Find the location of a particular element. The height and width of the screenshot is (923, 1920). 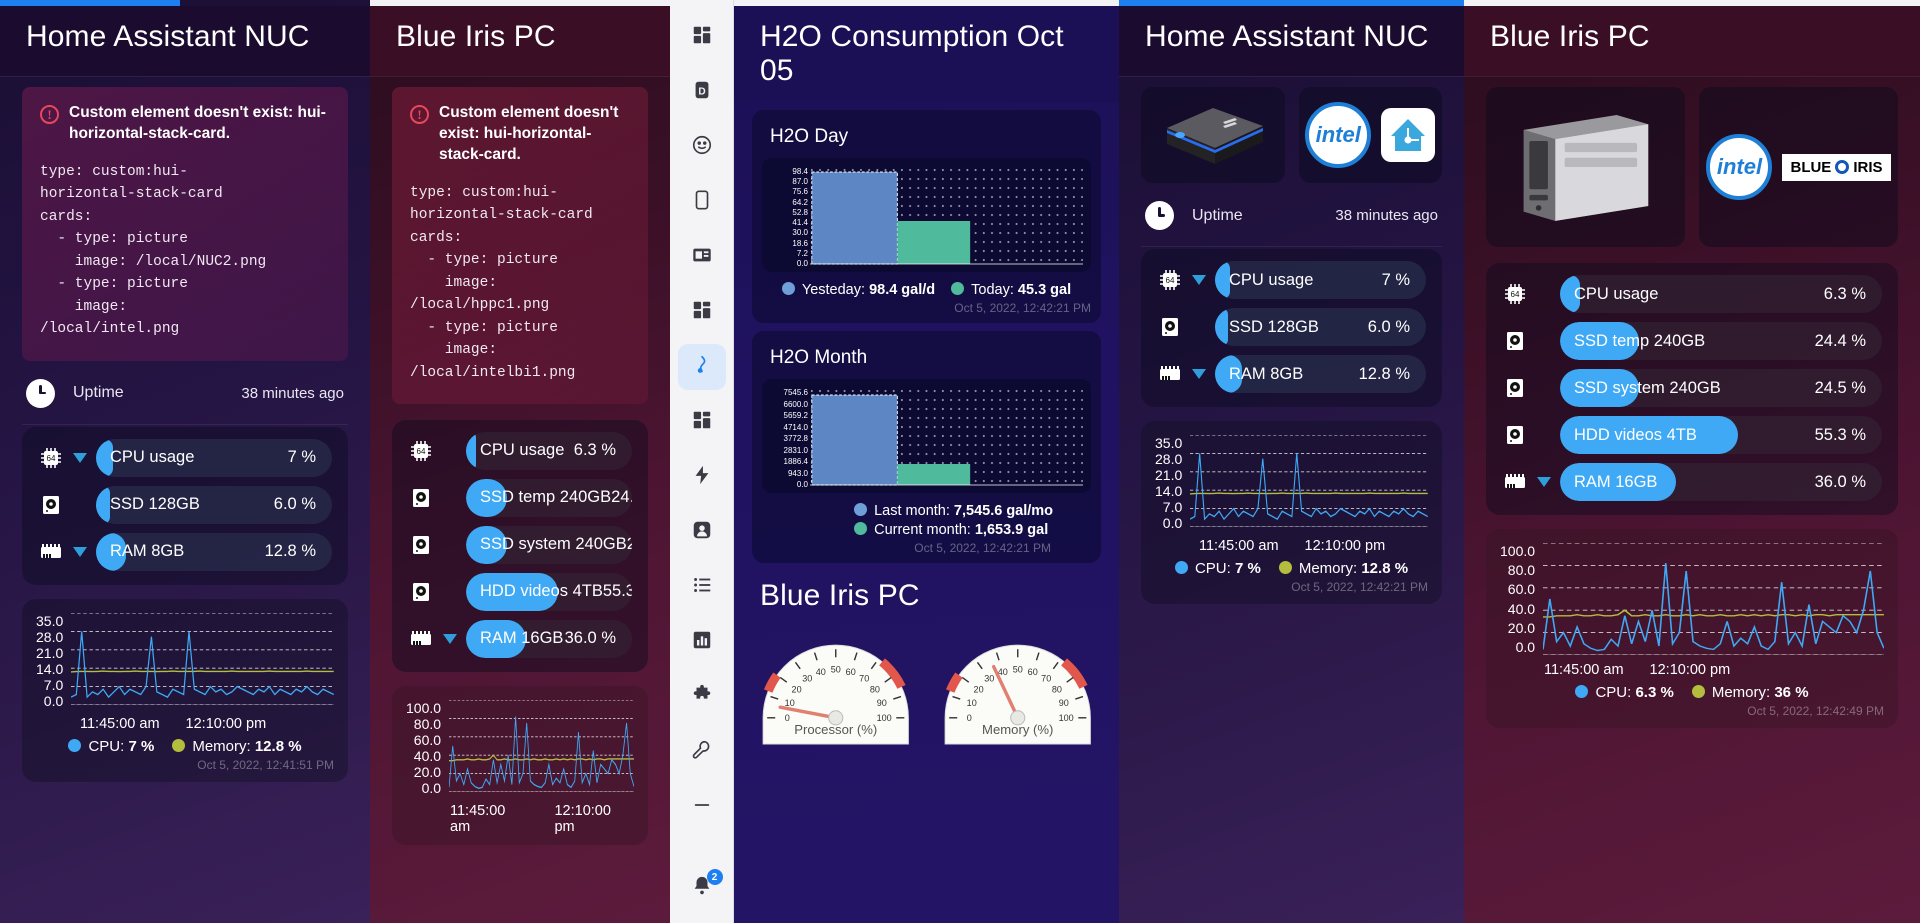

sidebar-item-puzzle is located at coordinates (702, 697).